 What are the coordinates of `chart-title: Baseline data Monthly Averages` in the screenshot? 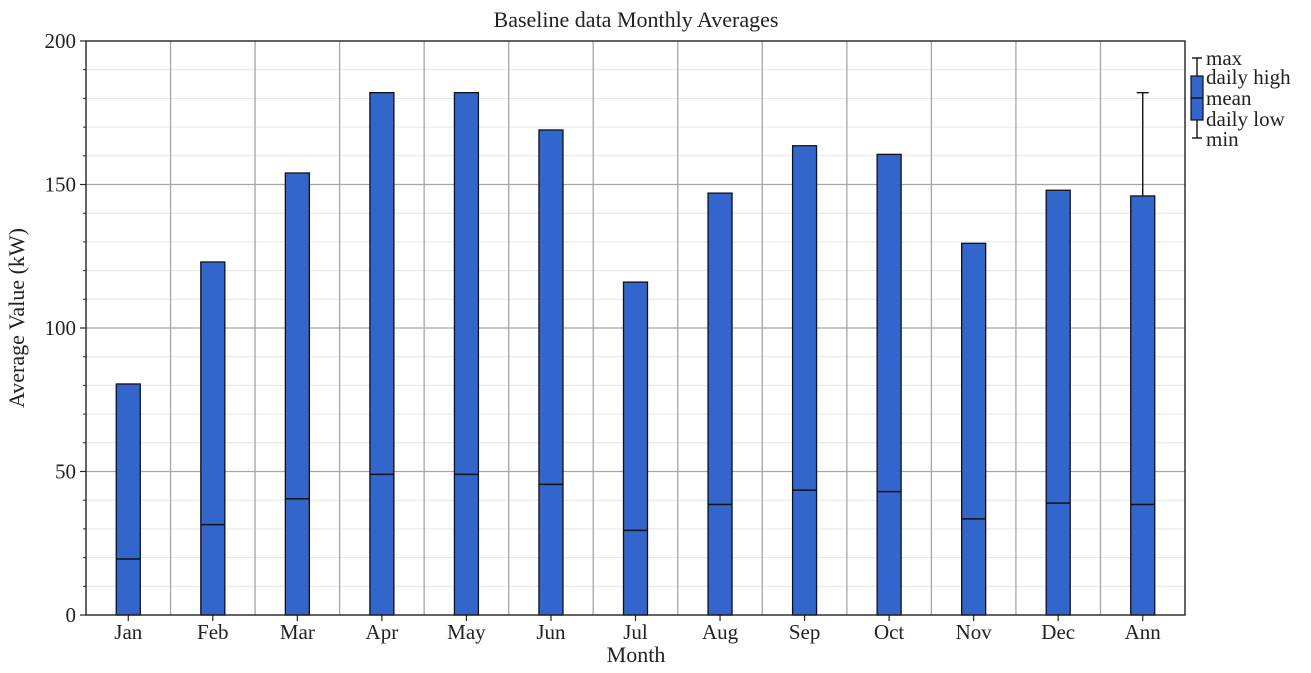 It's located at (636, 19).